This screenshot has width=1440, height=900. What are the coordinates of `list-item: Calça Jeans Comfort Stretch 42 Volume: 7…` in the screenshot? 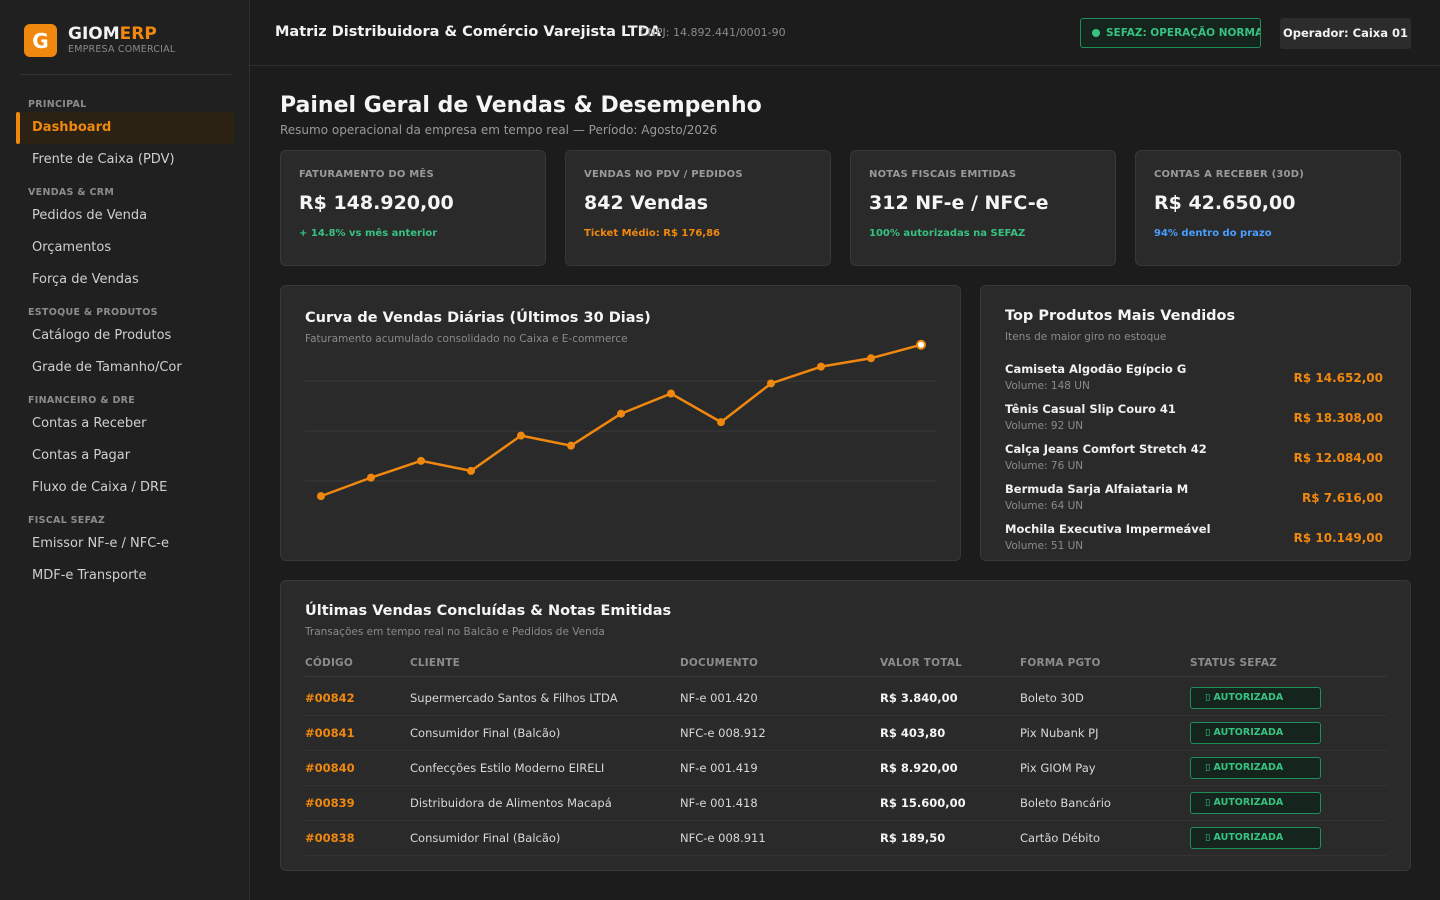 It's located at (1194, 462).